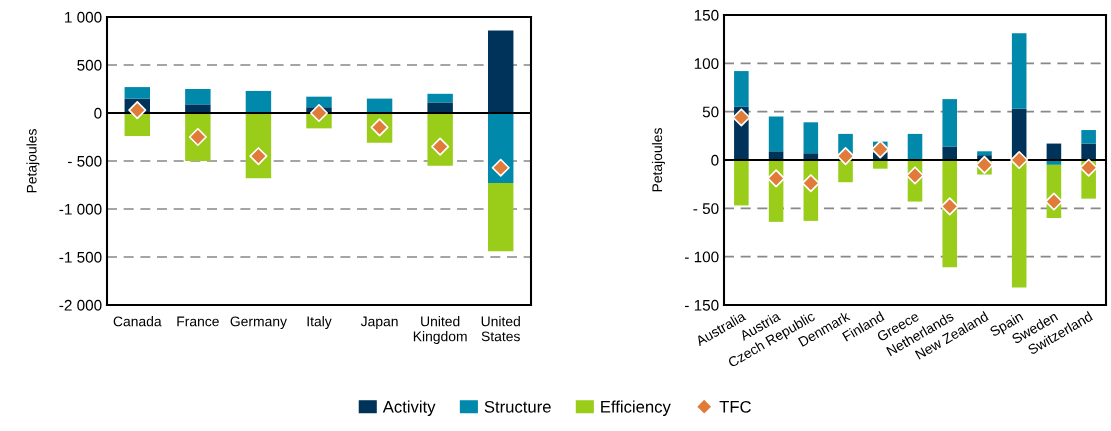 This screenshot has height=431, width=1111. What do you see at coordinates (80, 209) in the screenshot?
I see `y-tick-label: -1 000` at bounding box center [80, 209].